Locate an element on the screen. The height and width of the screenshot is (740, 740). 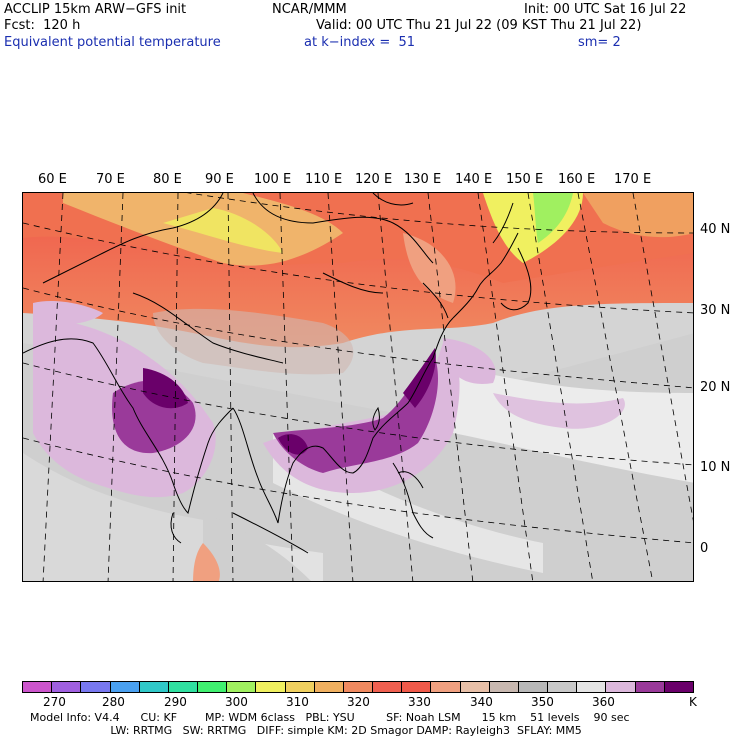
colorbar-label: 310 is located at coordinates (297, 702).